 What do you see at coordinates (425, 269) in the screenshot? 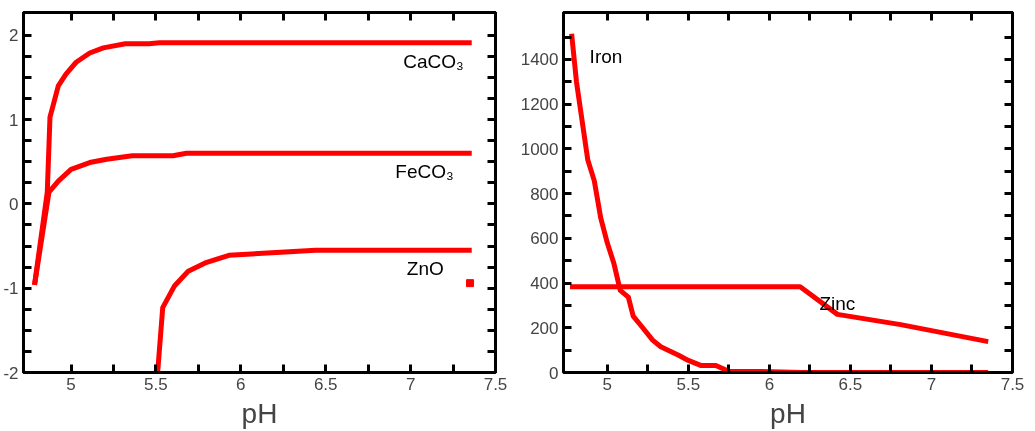
I see `series-label: ZnO` at bounding box center [425, 269].